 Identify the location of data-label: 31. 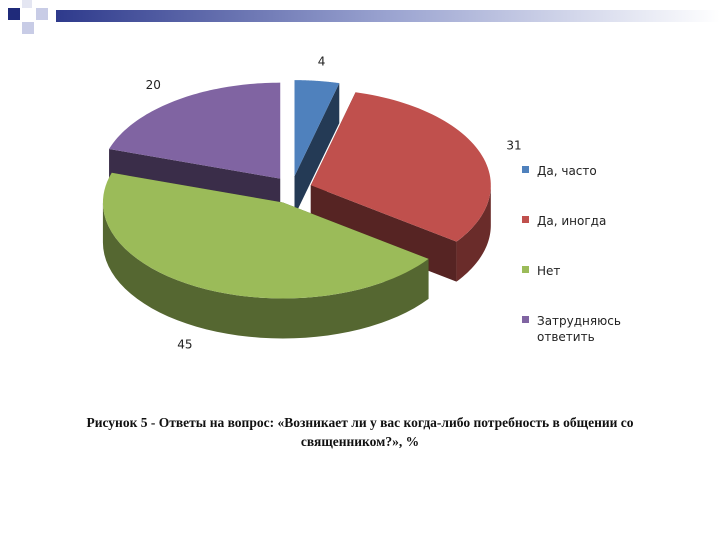
(513, 146).